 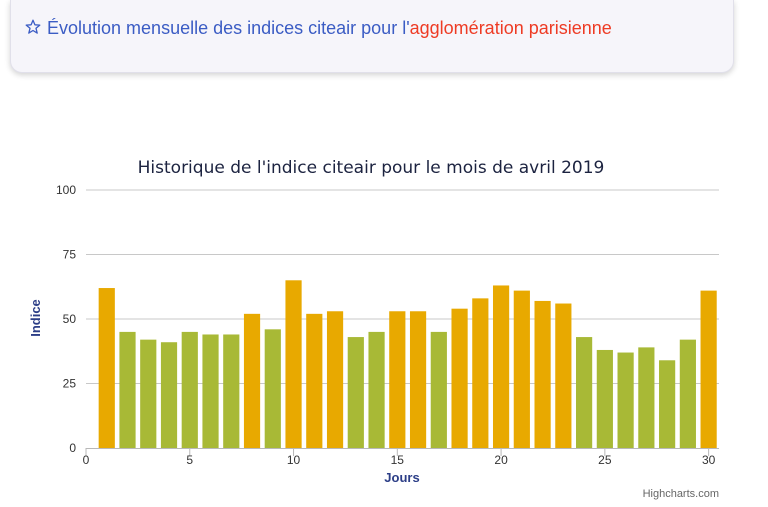 I want to click on credits: Highcharts.com, so click(x=681, y=494).